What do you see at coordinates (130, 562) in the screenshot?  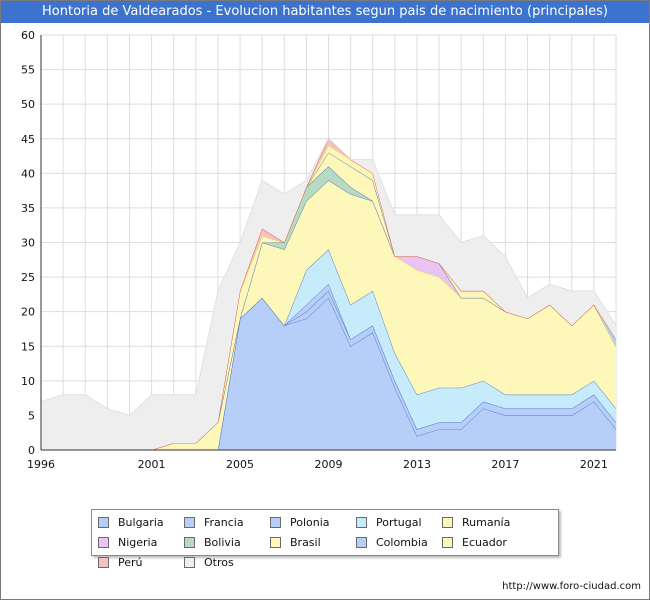 I see `legend-label: Perú` at bounding box center [130, 562].